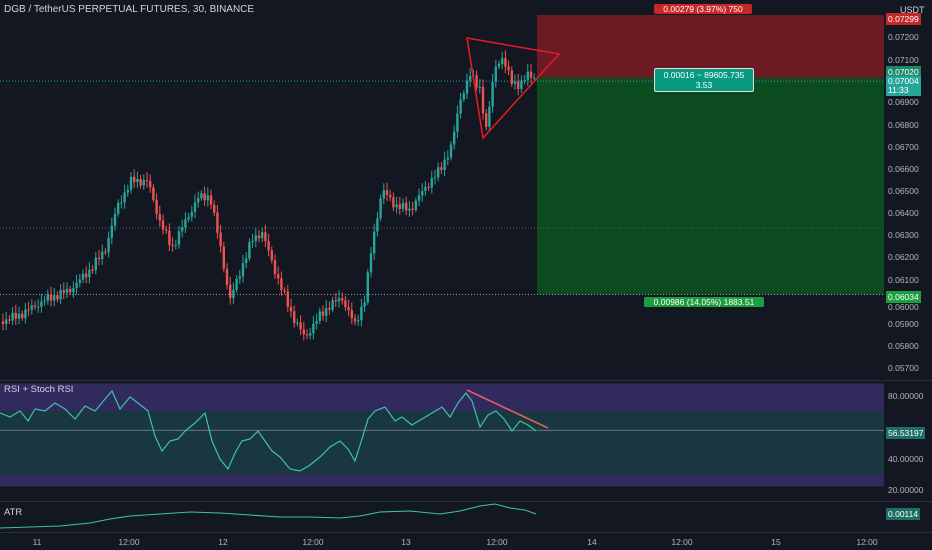  Describe the element at coordinates (406, 542) in the screenshot. I see `time-label: 13` at that location.